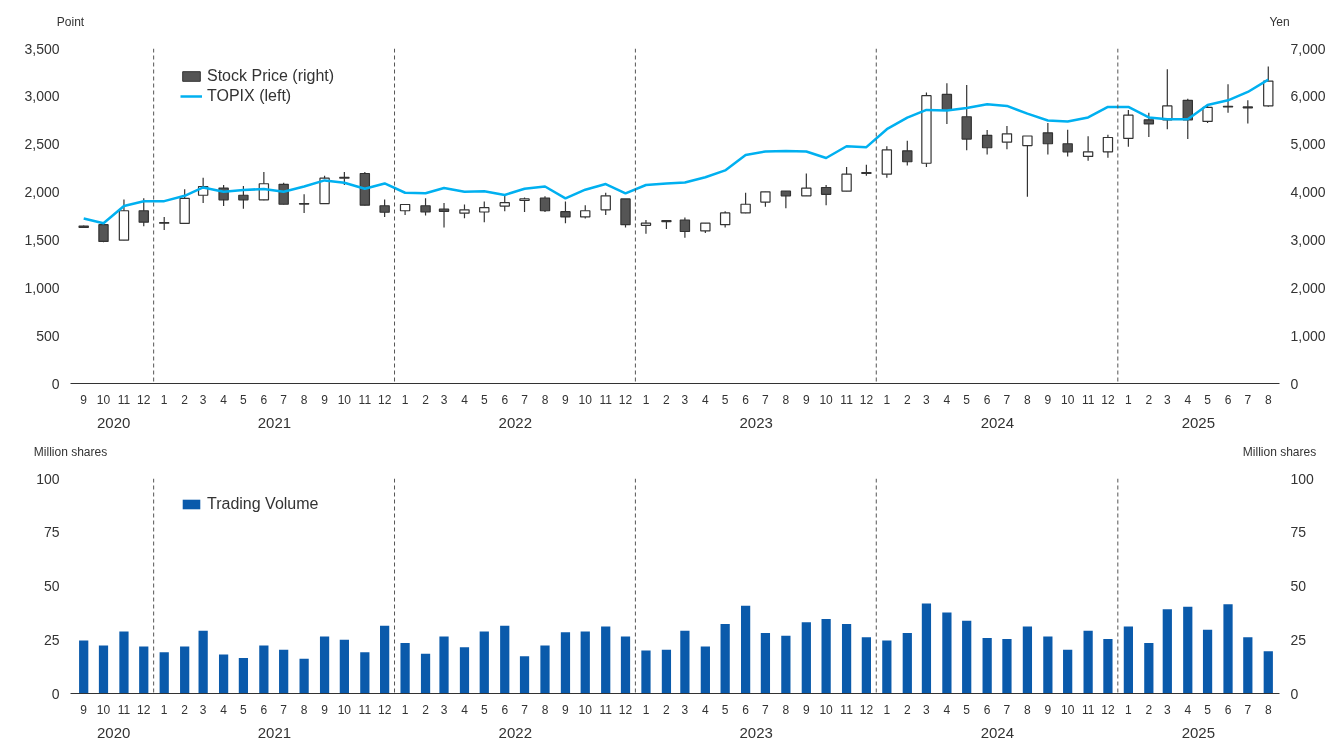  Describe the element at coordinates (42, 239) in the screenshot. I see `y-tick-label: 1,500` at that location.